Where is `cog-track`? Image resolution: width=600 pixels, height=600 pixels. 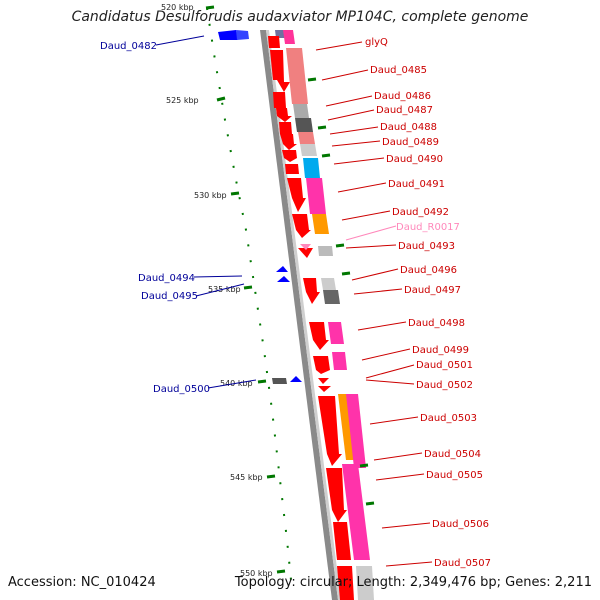 cog-track is located at coordinates (330, 324).